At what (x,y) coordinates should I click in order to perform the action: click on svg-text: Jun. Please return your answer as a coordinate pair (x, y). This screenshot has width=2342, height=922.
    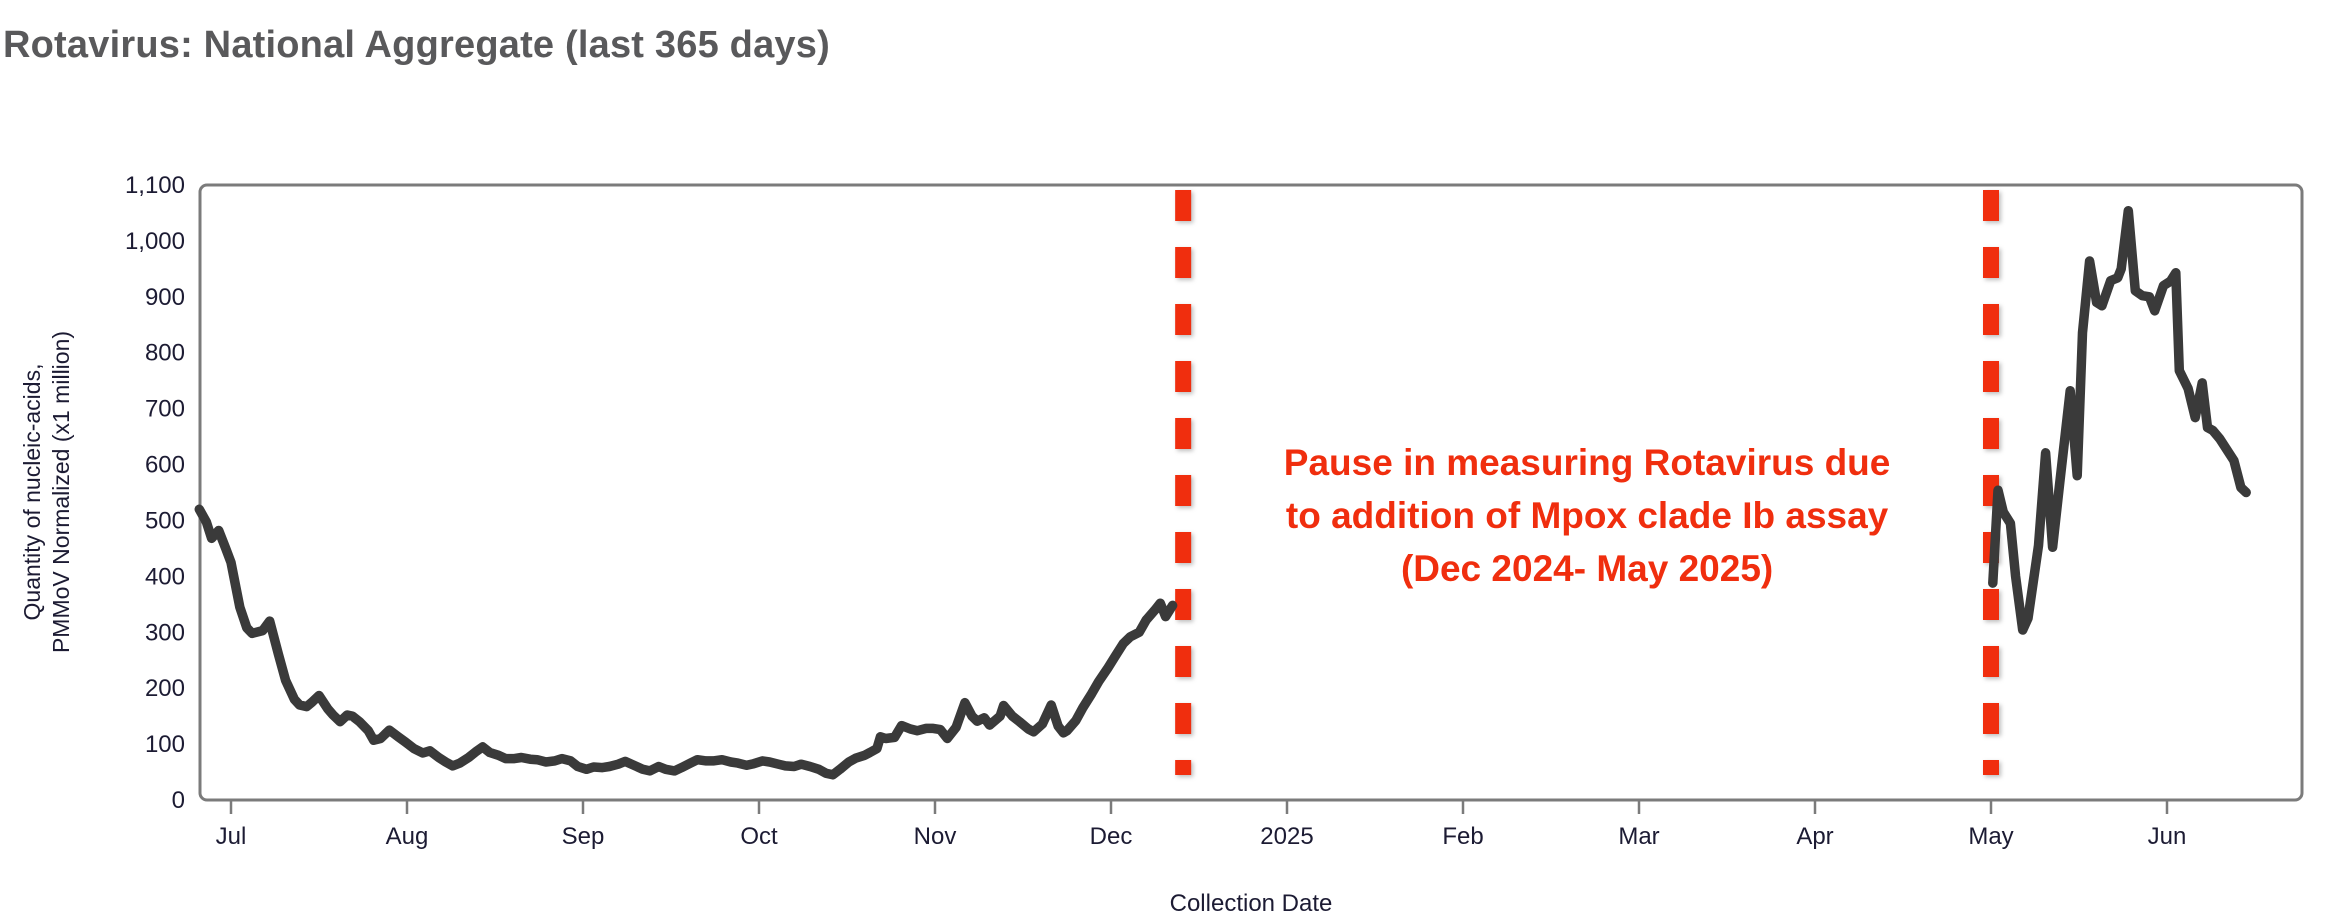
    Looking at the image, I should click on (2167, 836).